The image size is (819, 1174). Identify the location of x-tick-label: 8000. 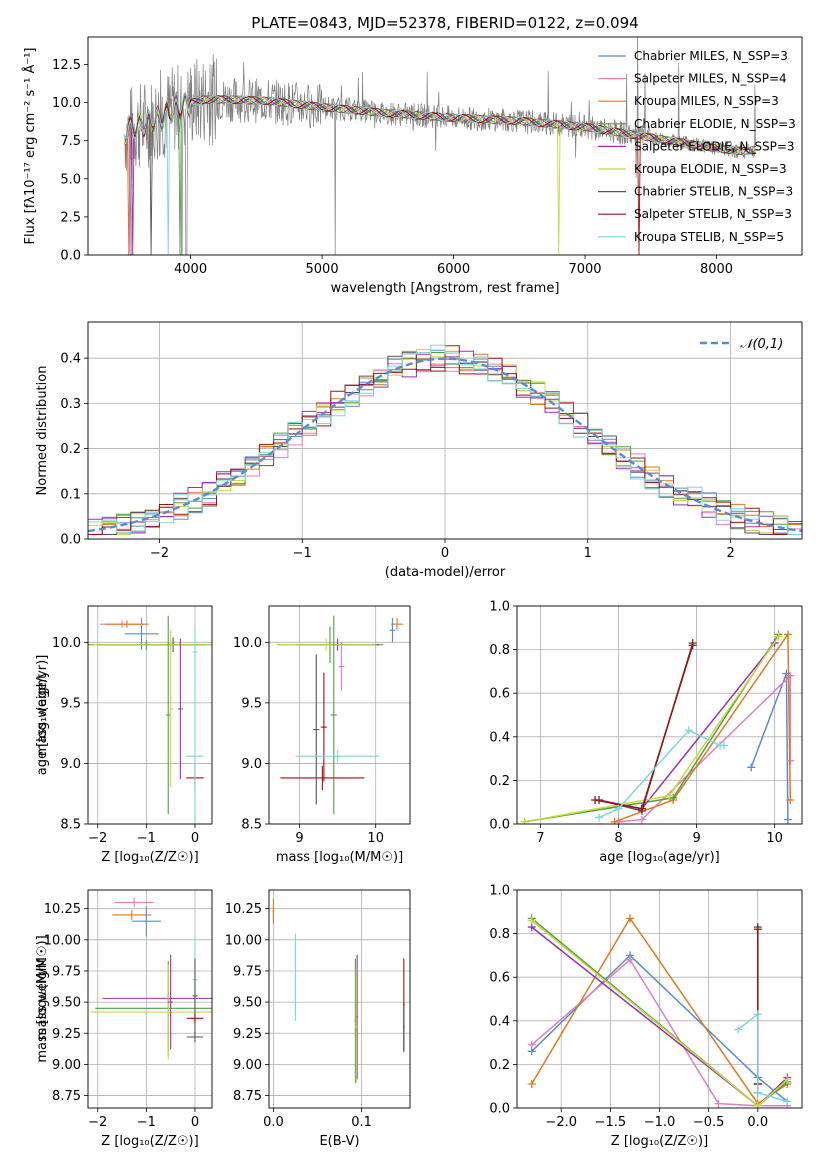
(716, 269).